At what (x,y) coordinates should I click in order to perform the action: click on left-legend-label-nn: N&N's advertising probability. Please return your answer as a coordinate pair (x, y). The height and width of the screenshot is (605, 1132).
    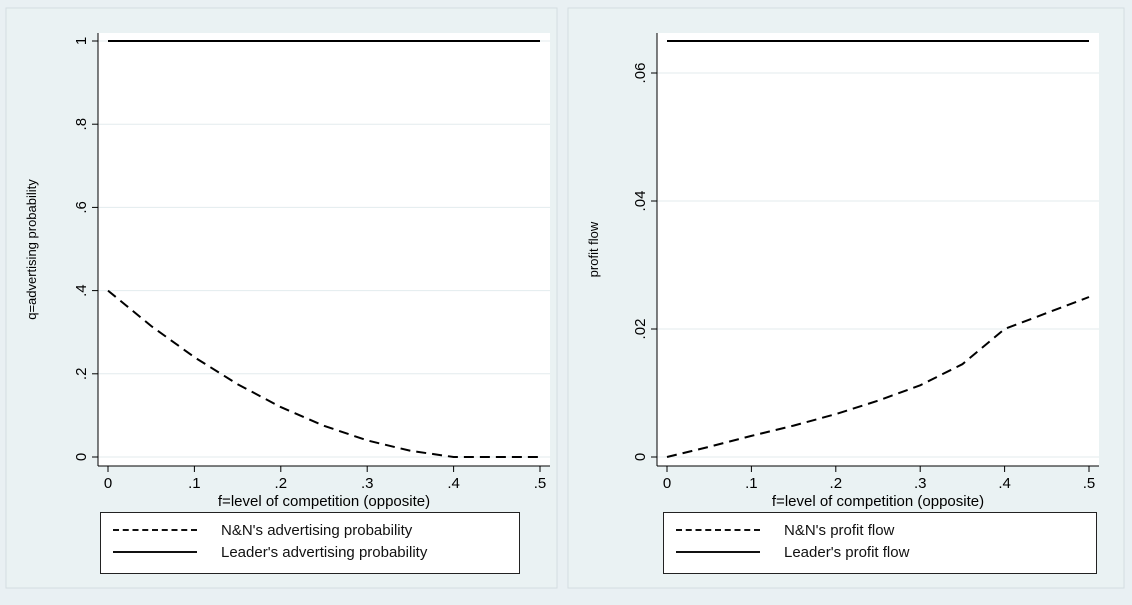
    Looking at the image, I should click on (317, 530).